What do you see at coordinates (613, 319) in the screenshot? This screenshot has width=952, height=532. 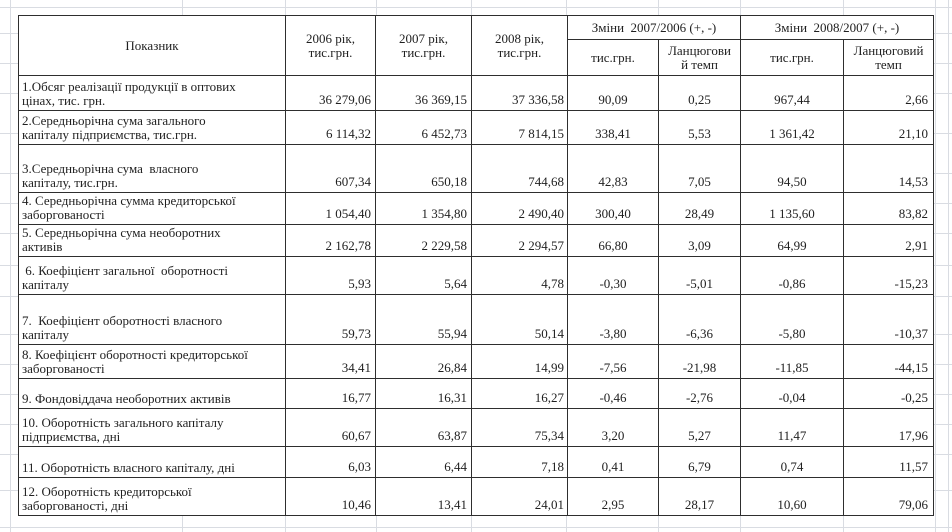 I see `cell-change-abs-2007-2006: -3,80` at bounding box center [613, 319].